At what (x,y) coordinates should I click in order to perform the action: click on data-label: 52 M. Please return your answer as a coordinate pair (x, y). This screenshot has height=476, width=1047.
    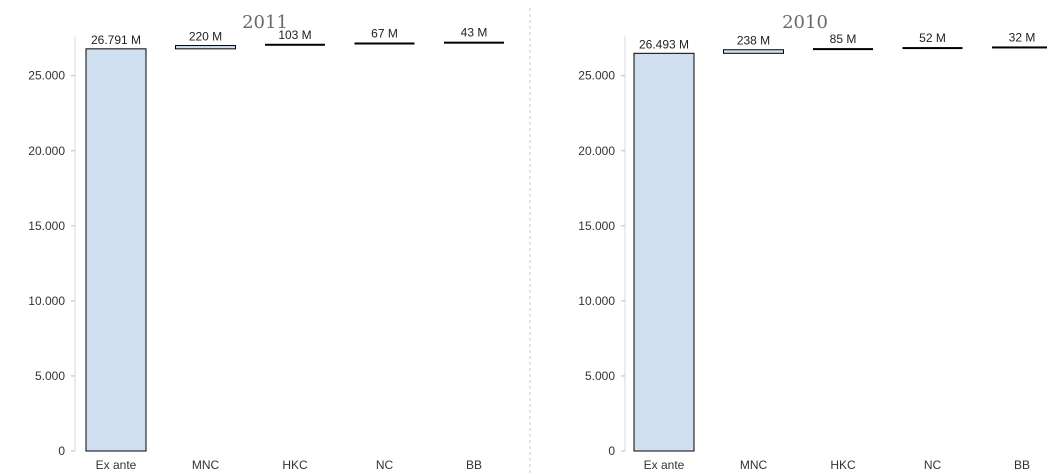
    Looking at the image, I should click on (932, 38).